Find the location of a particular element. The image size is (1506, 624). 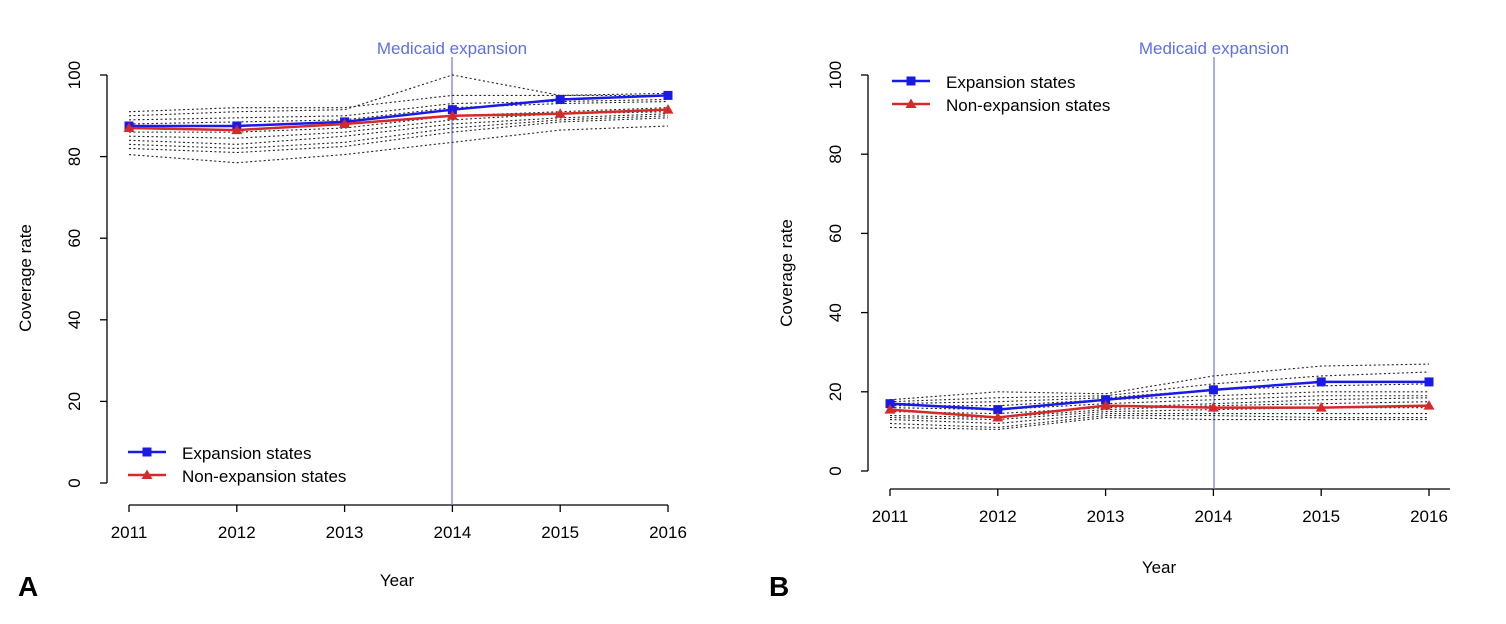

y-axis-title-b: Coverage rate is located at coordinates (786, 273).